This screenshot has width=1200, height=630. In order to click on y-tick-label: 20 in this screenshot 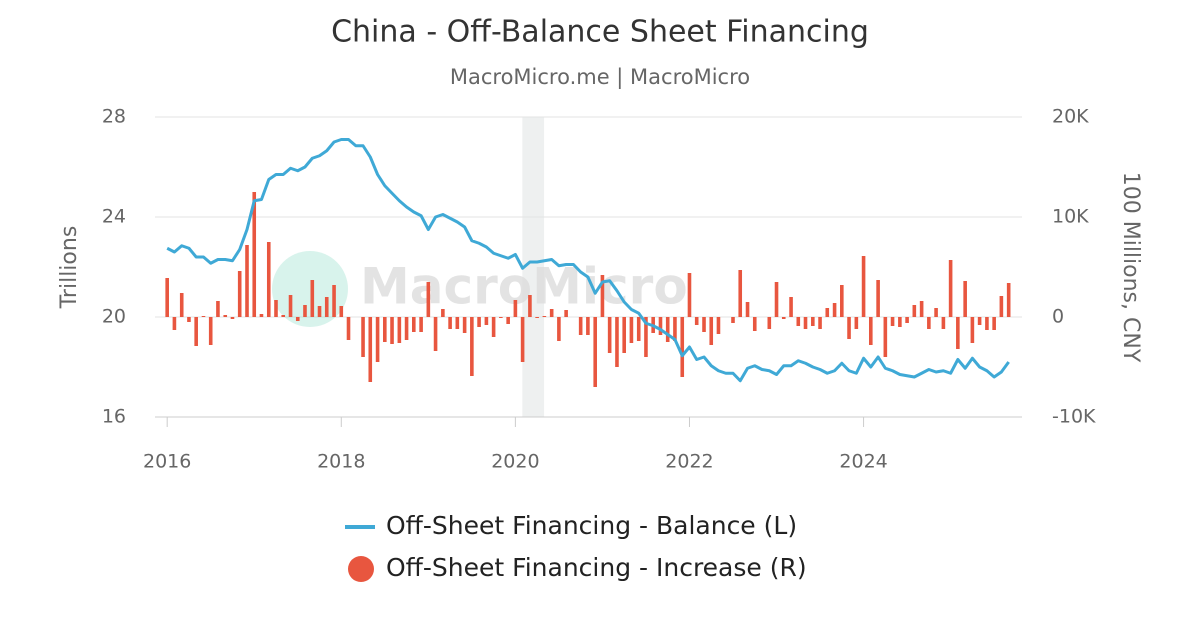, I will do `click(114, 317)`.